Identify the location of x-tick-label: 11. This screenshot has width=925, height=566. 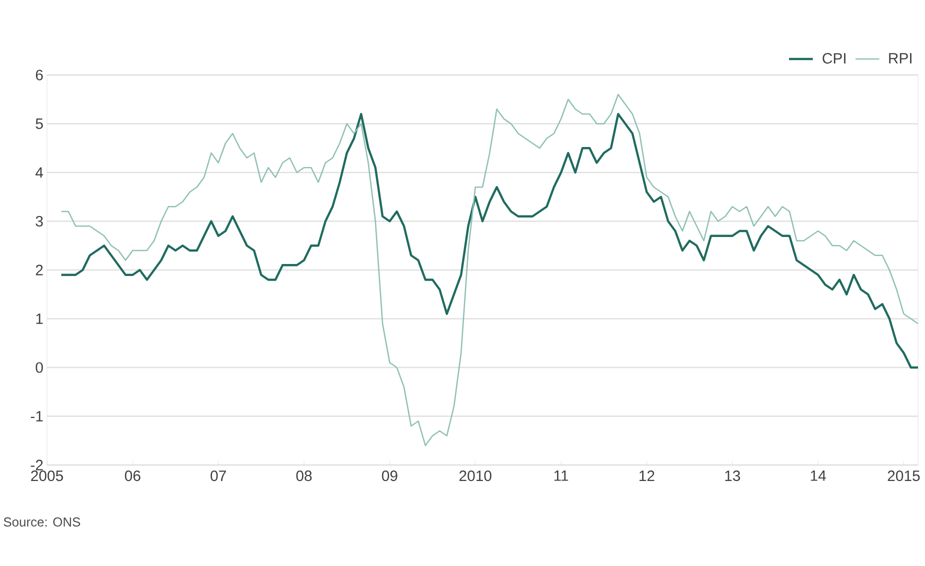
(561, 475).